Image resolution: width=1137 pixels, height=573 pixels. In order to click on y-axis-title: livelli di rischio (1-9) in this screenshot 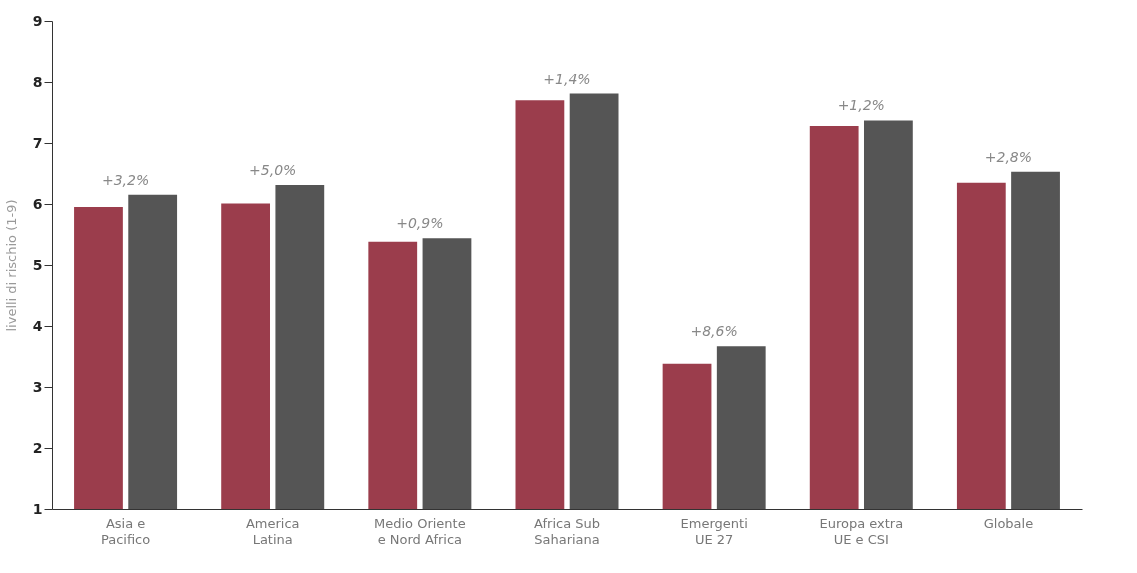, I will do `click(11, 265)`.